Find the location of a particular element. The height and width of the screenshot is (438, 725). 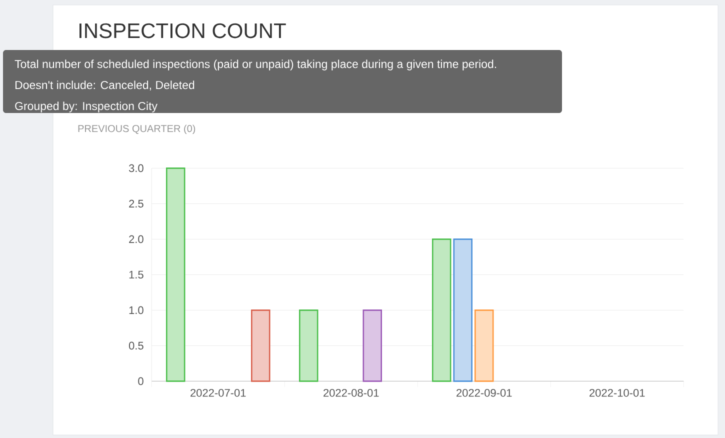

y-tick-label: 3.0 is located at coordinates (136, 168).